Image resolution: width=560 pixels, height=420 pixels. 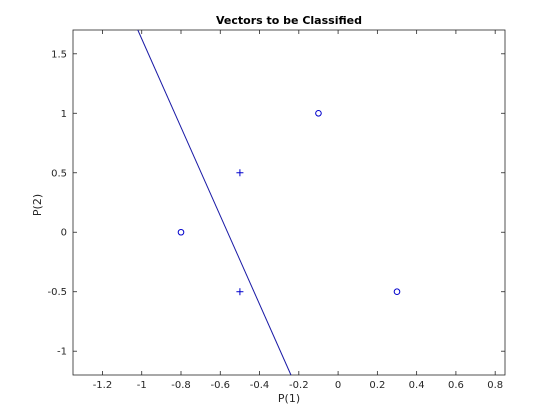 What do you see at coordinates (456, 385) in the screenshot?
I see `x-tick-label: 0.6` at bounding box center [456, 385].